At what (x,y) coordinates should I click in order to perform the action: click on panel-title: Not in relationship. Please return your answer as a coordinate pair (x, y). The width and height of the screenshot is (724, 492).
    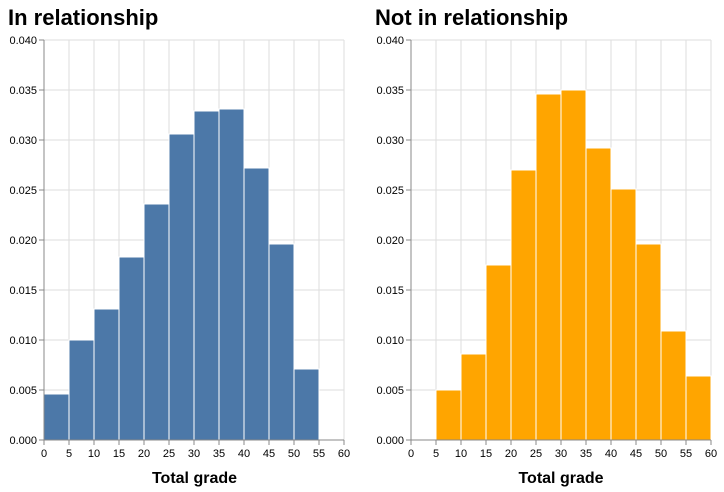
    Looking at the image, I should click on (471, 17).